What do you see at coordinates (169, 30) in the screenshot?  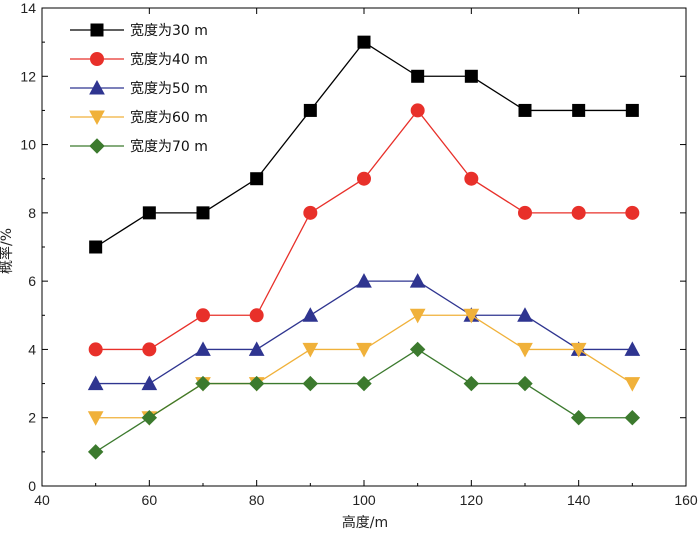 I see `legend-label: 宽度为30 m` at bounding box center [169, 30].